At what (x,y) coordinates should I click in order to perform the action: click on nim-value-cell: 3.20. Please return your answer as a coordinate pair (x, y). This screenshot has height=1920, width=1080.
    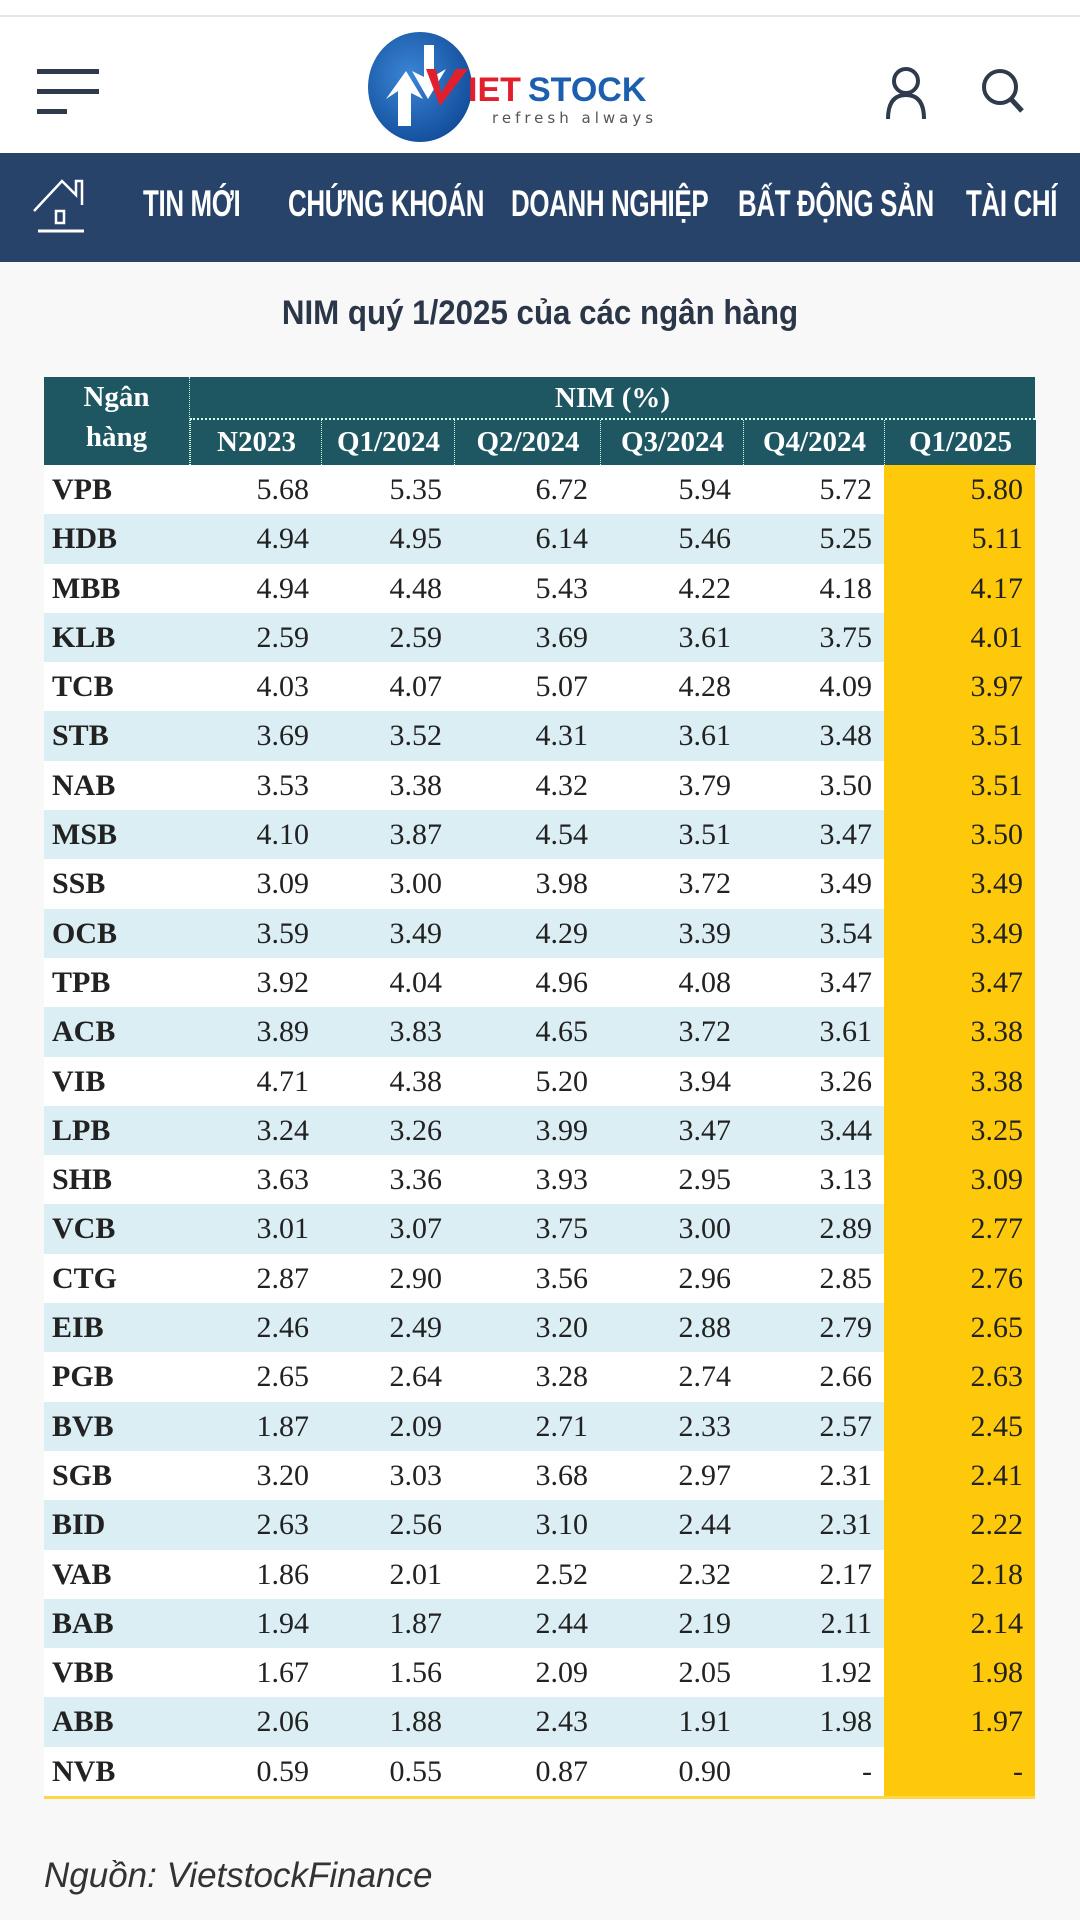
    Looking at the image, I should click on (283, 1475).